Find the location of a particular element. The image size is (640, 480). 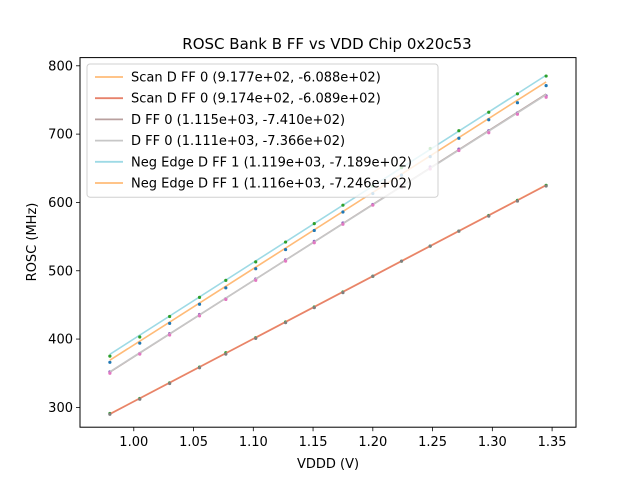

x-tick-label: 1.00 is located at coordinates (133, 442).